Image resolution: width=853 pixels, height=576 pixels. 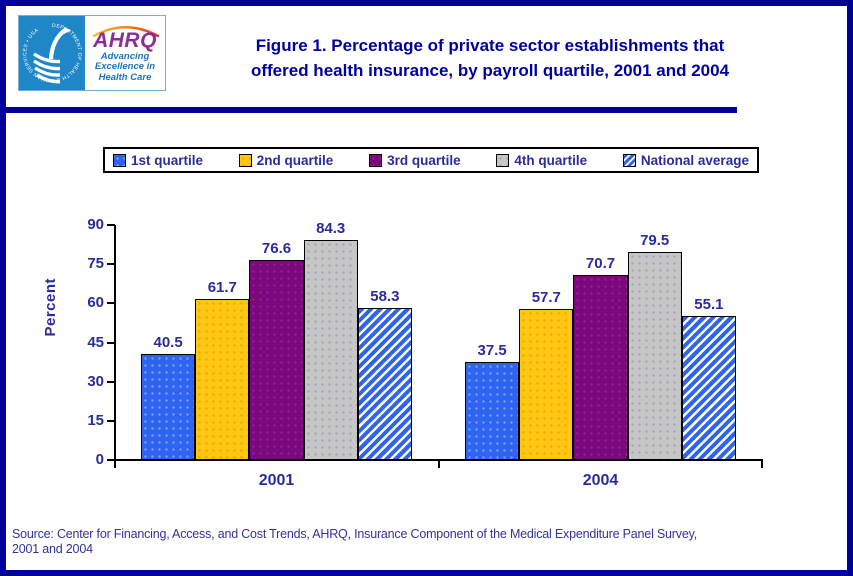 What do you see at coordinates (384, 383) in the screenshot?
I see `bar-2001-national-average` at bounding box center [384, 383].